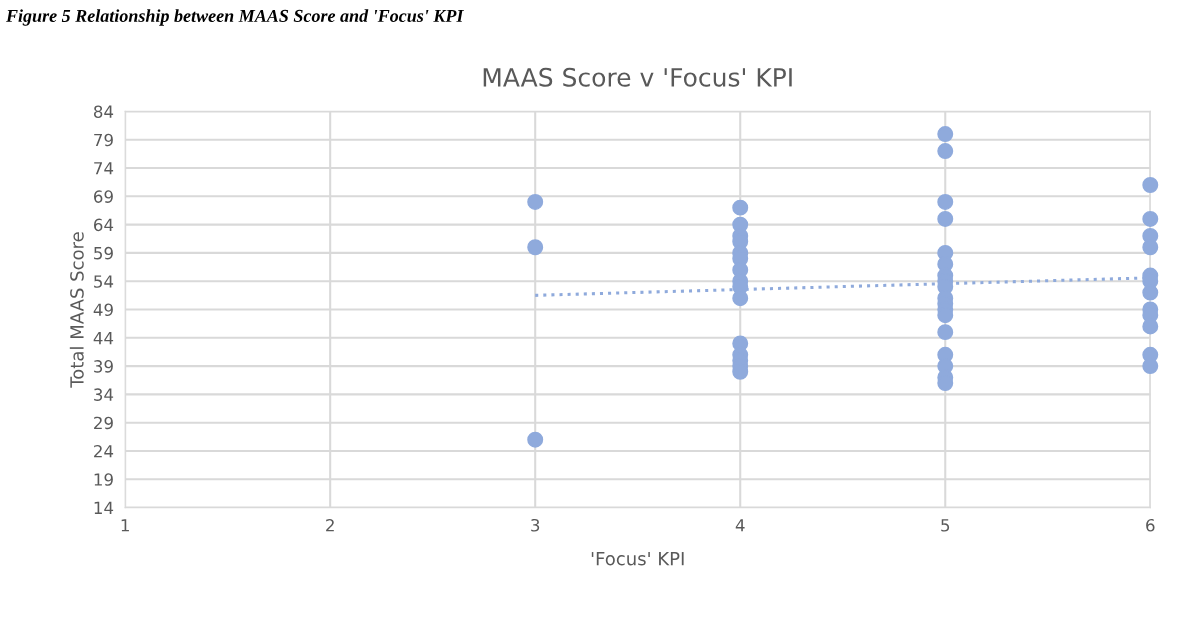 The width and height of the screenshot is (1192, 619). I want to click on x-tick-label: 5, so click(945, 525).